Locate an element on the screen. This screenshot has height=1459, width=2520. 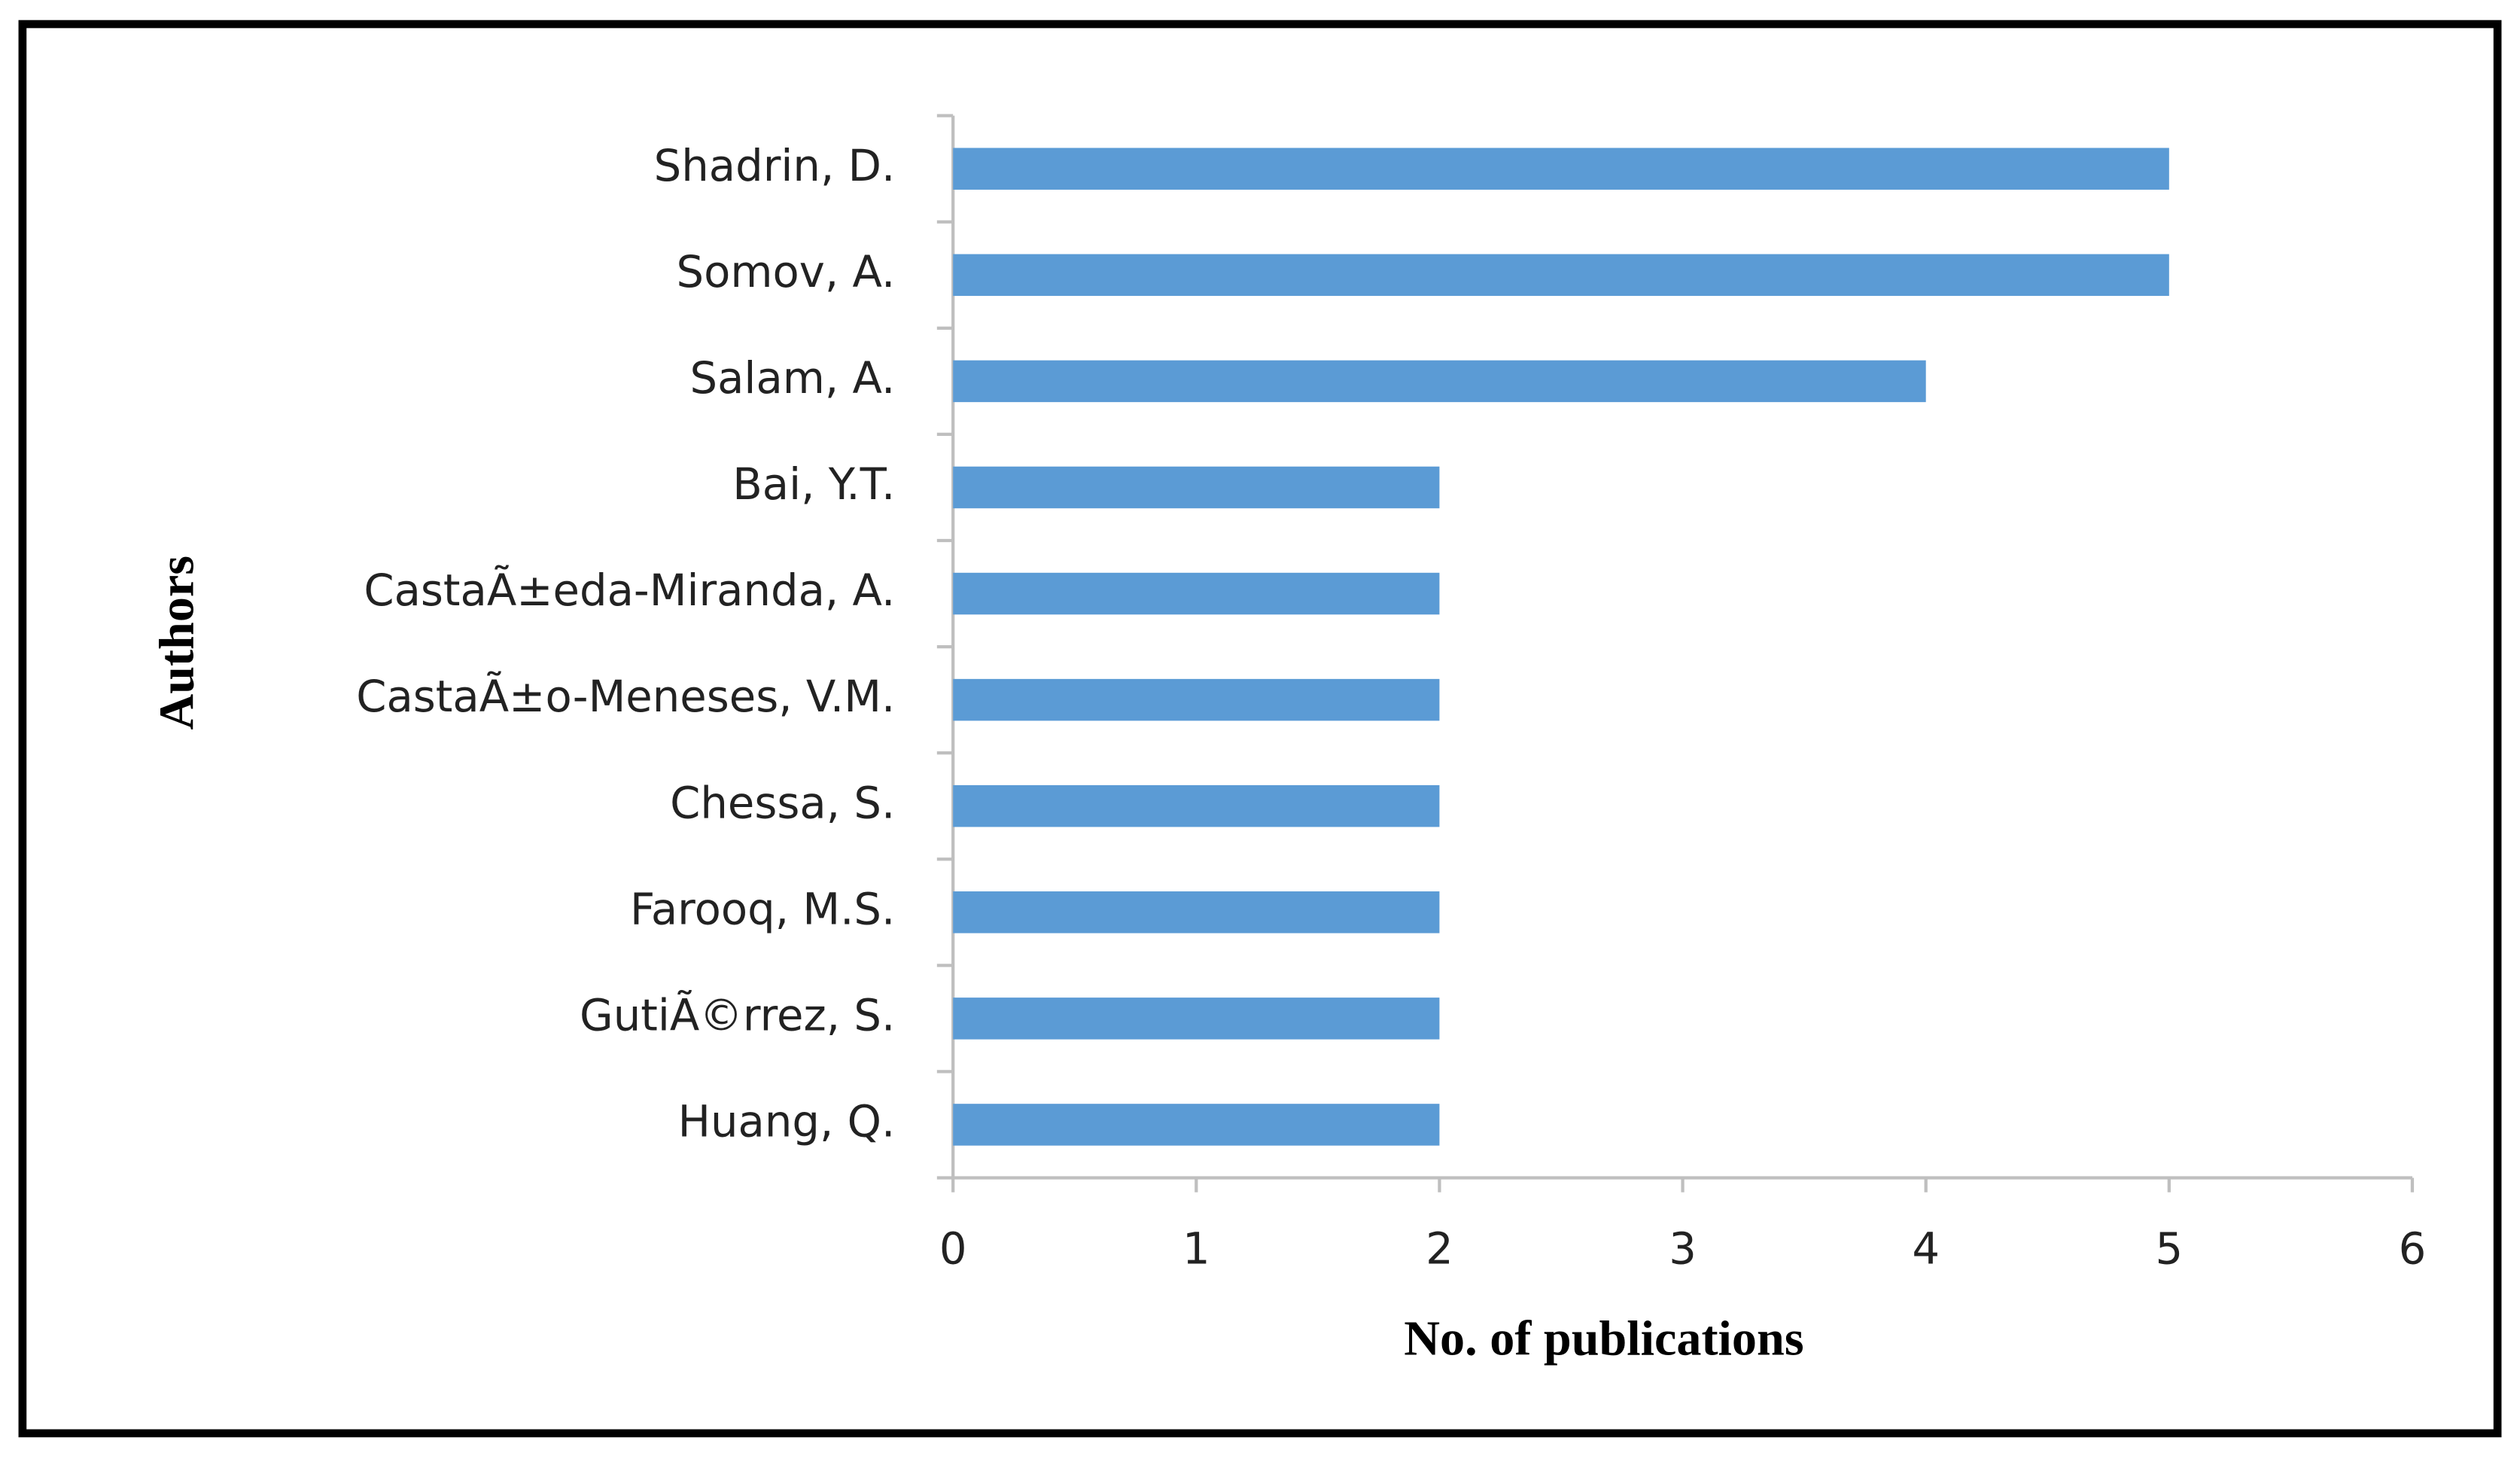
x-tick-label: 2 is located at coordinates (1439, 1248).